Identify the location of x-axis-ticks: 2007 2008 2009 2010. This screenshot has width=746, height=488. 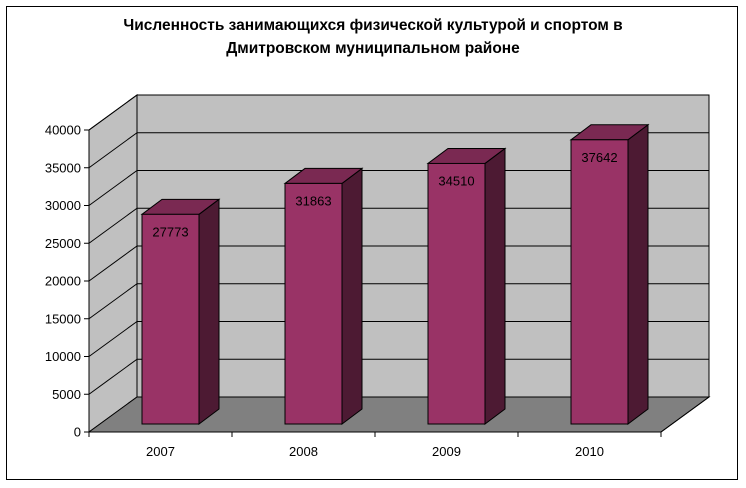
(375, 445).